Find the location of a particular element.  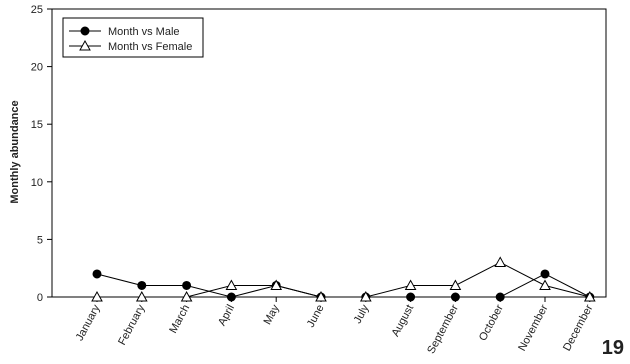

legend-label: Month vs Male is located at coordinates (144, 32).